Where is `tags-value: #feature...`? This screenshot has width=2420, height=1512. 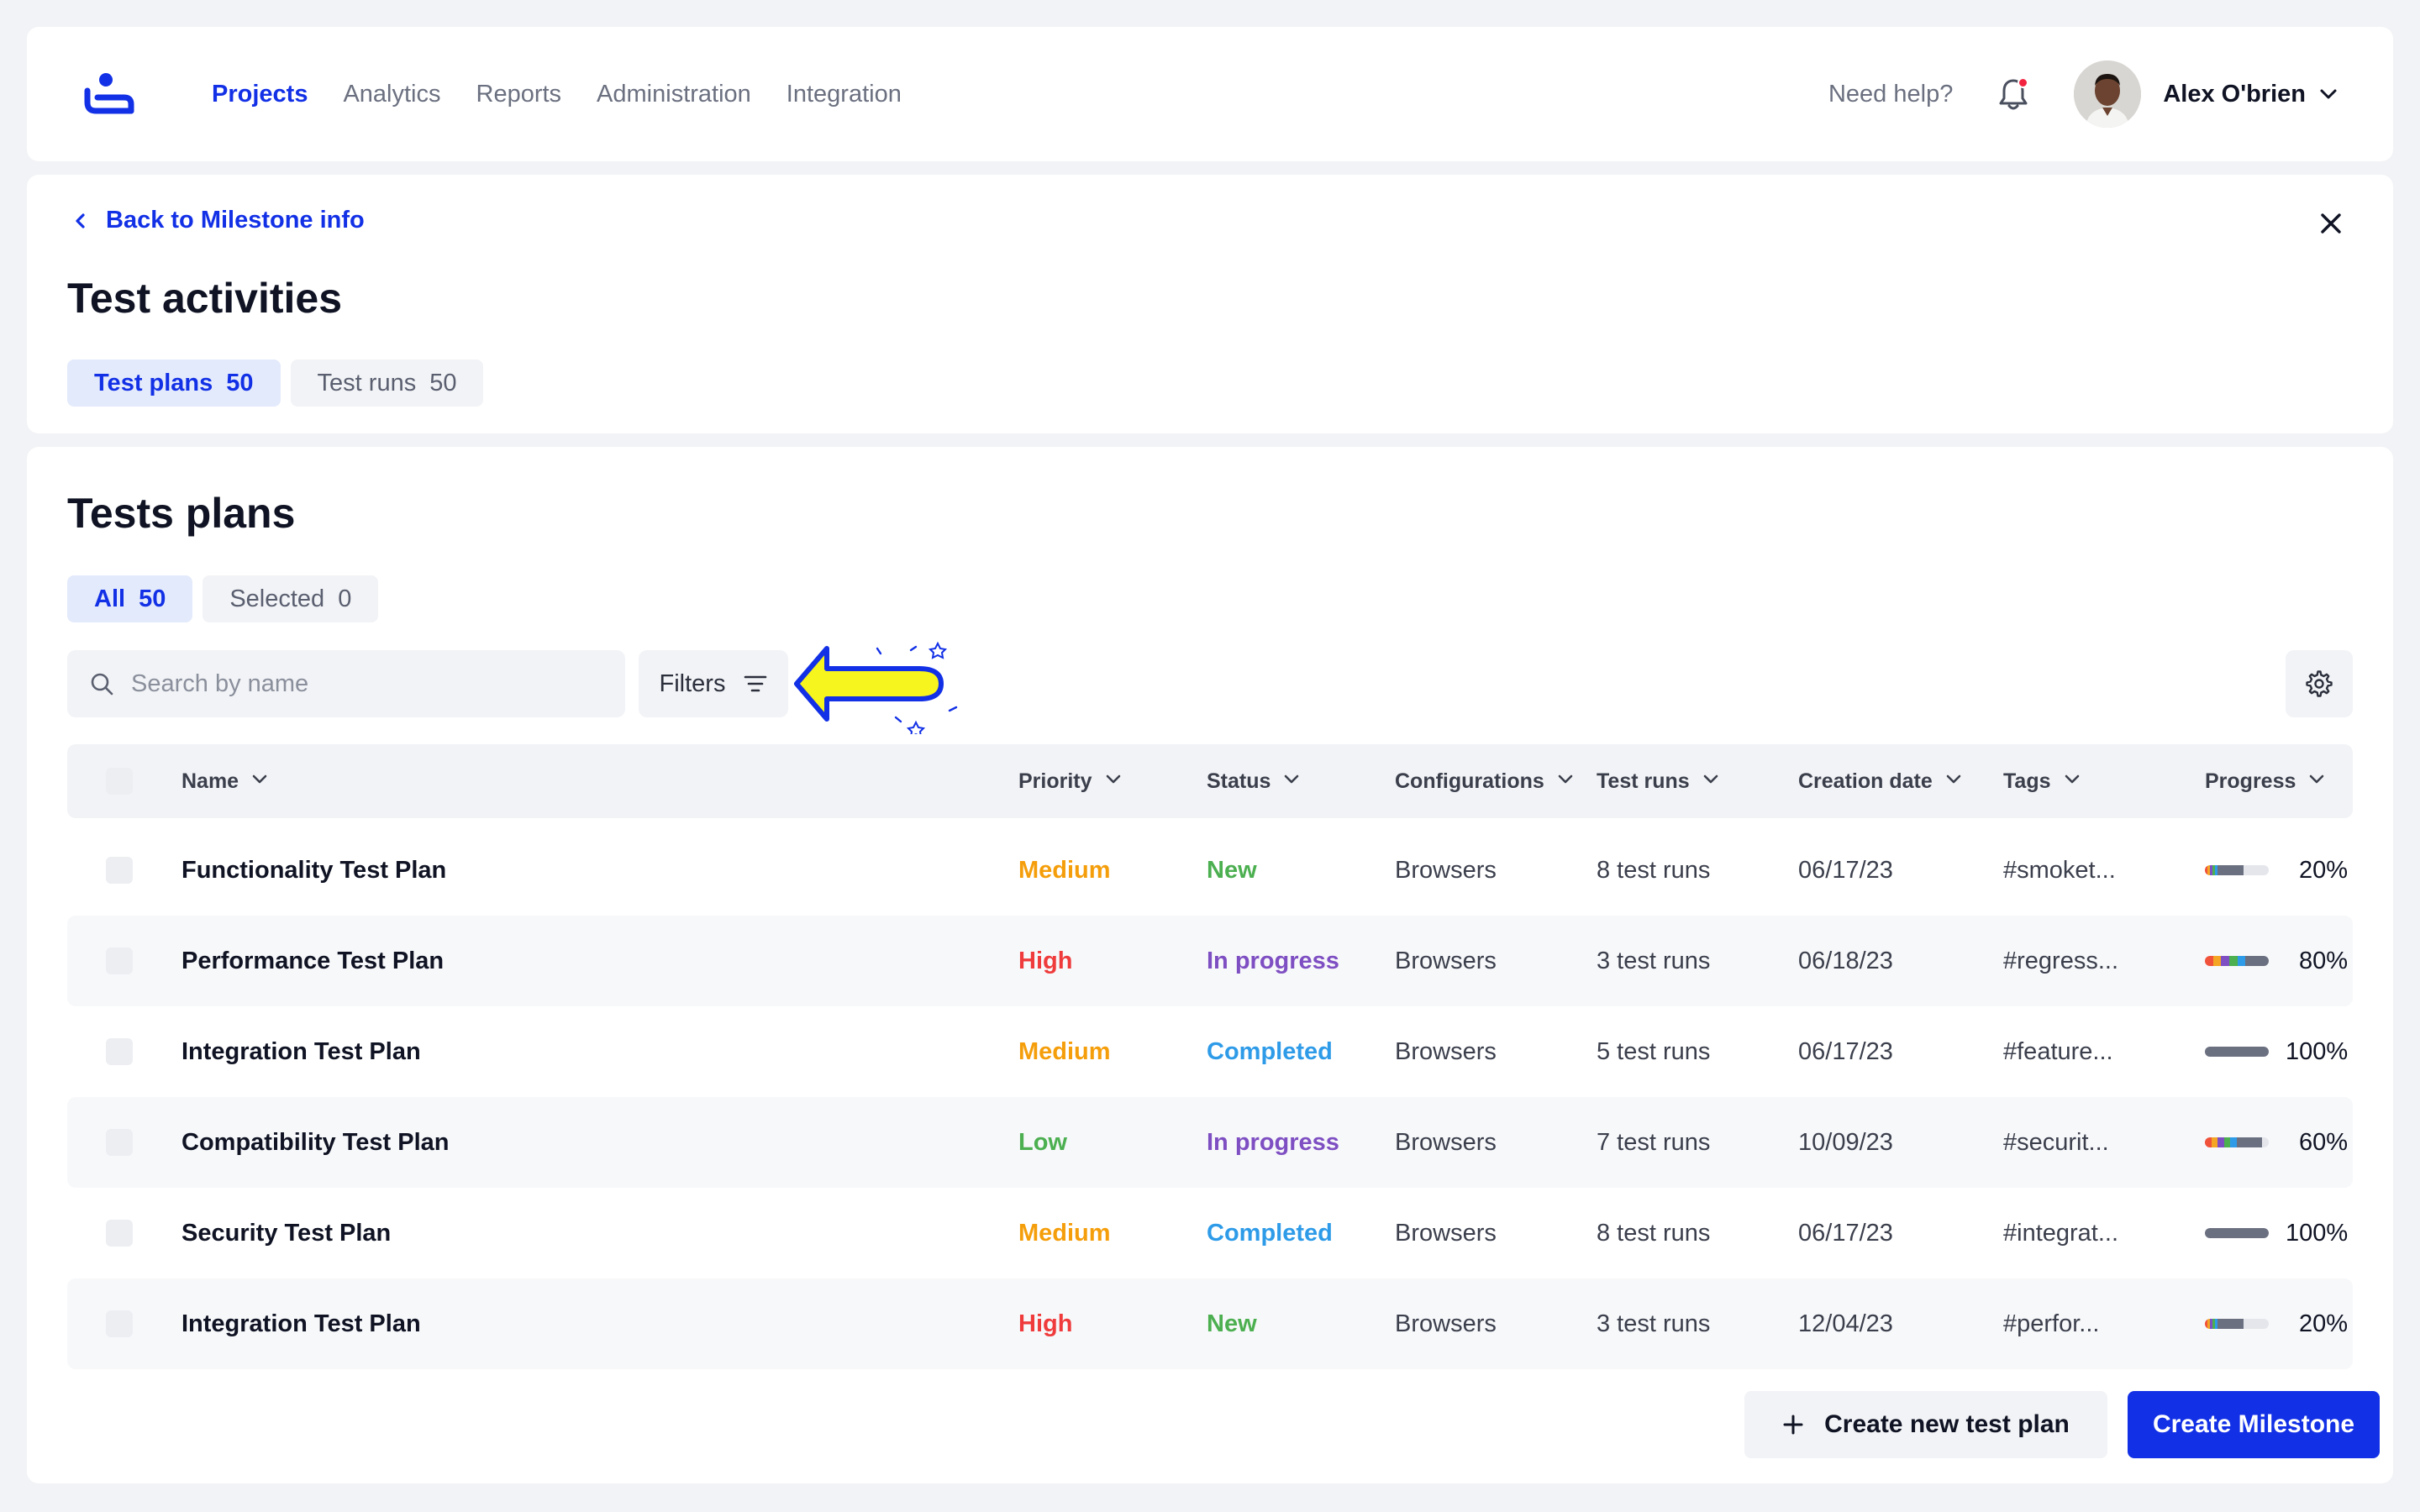
tags-value: #feature... is located at coordinates (2058, 1051).